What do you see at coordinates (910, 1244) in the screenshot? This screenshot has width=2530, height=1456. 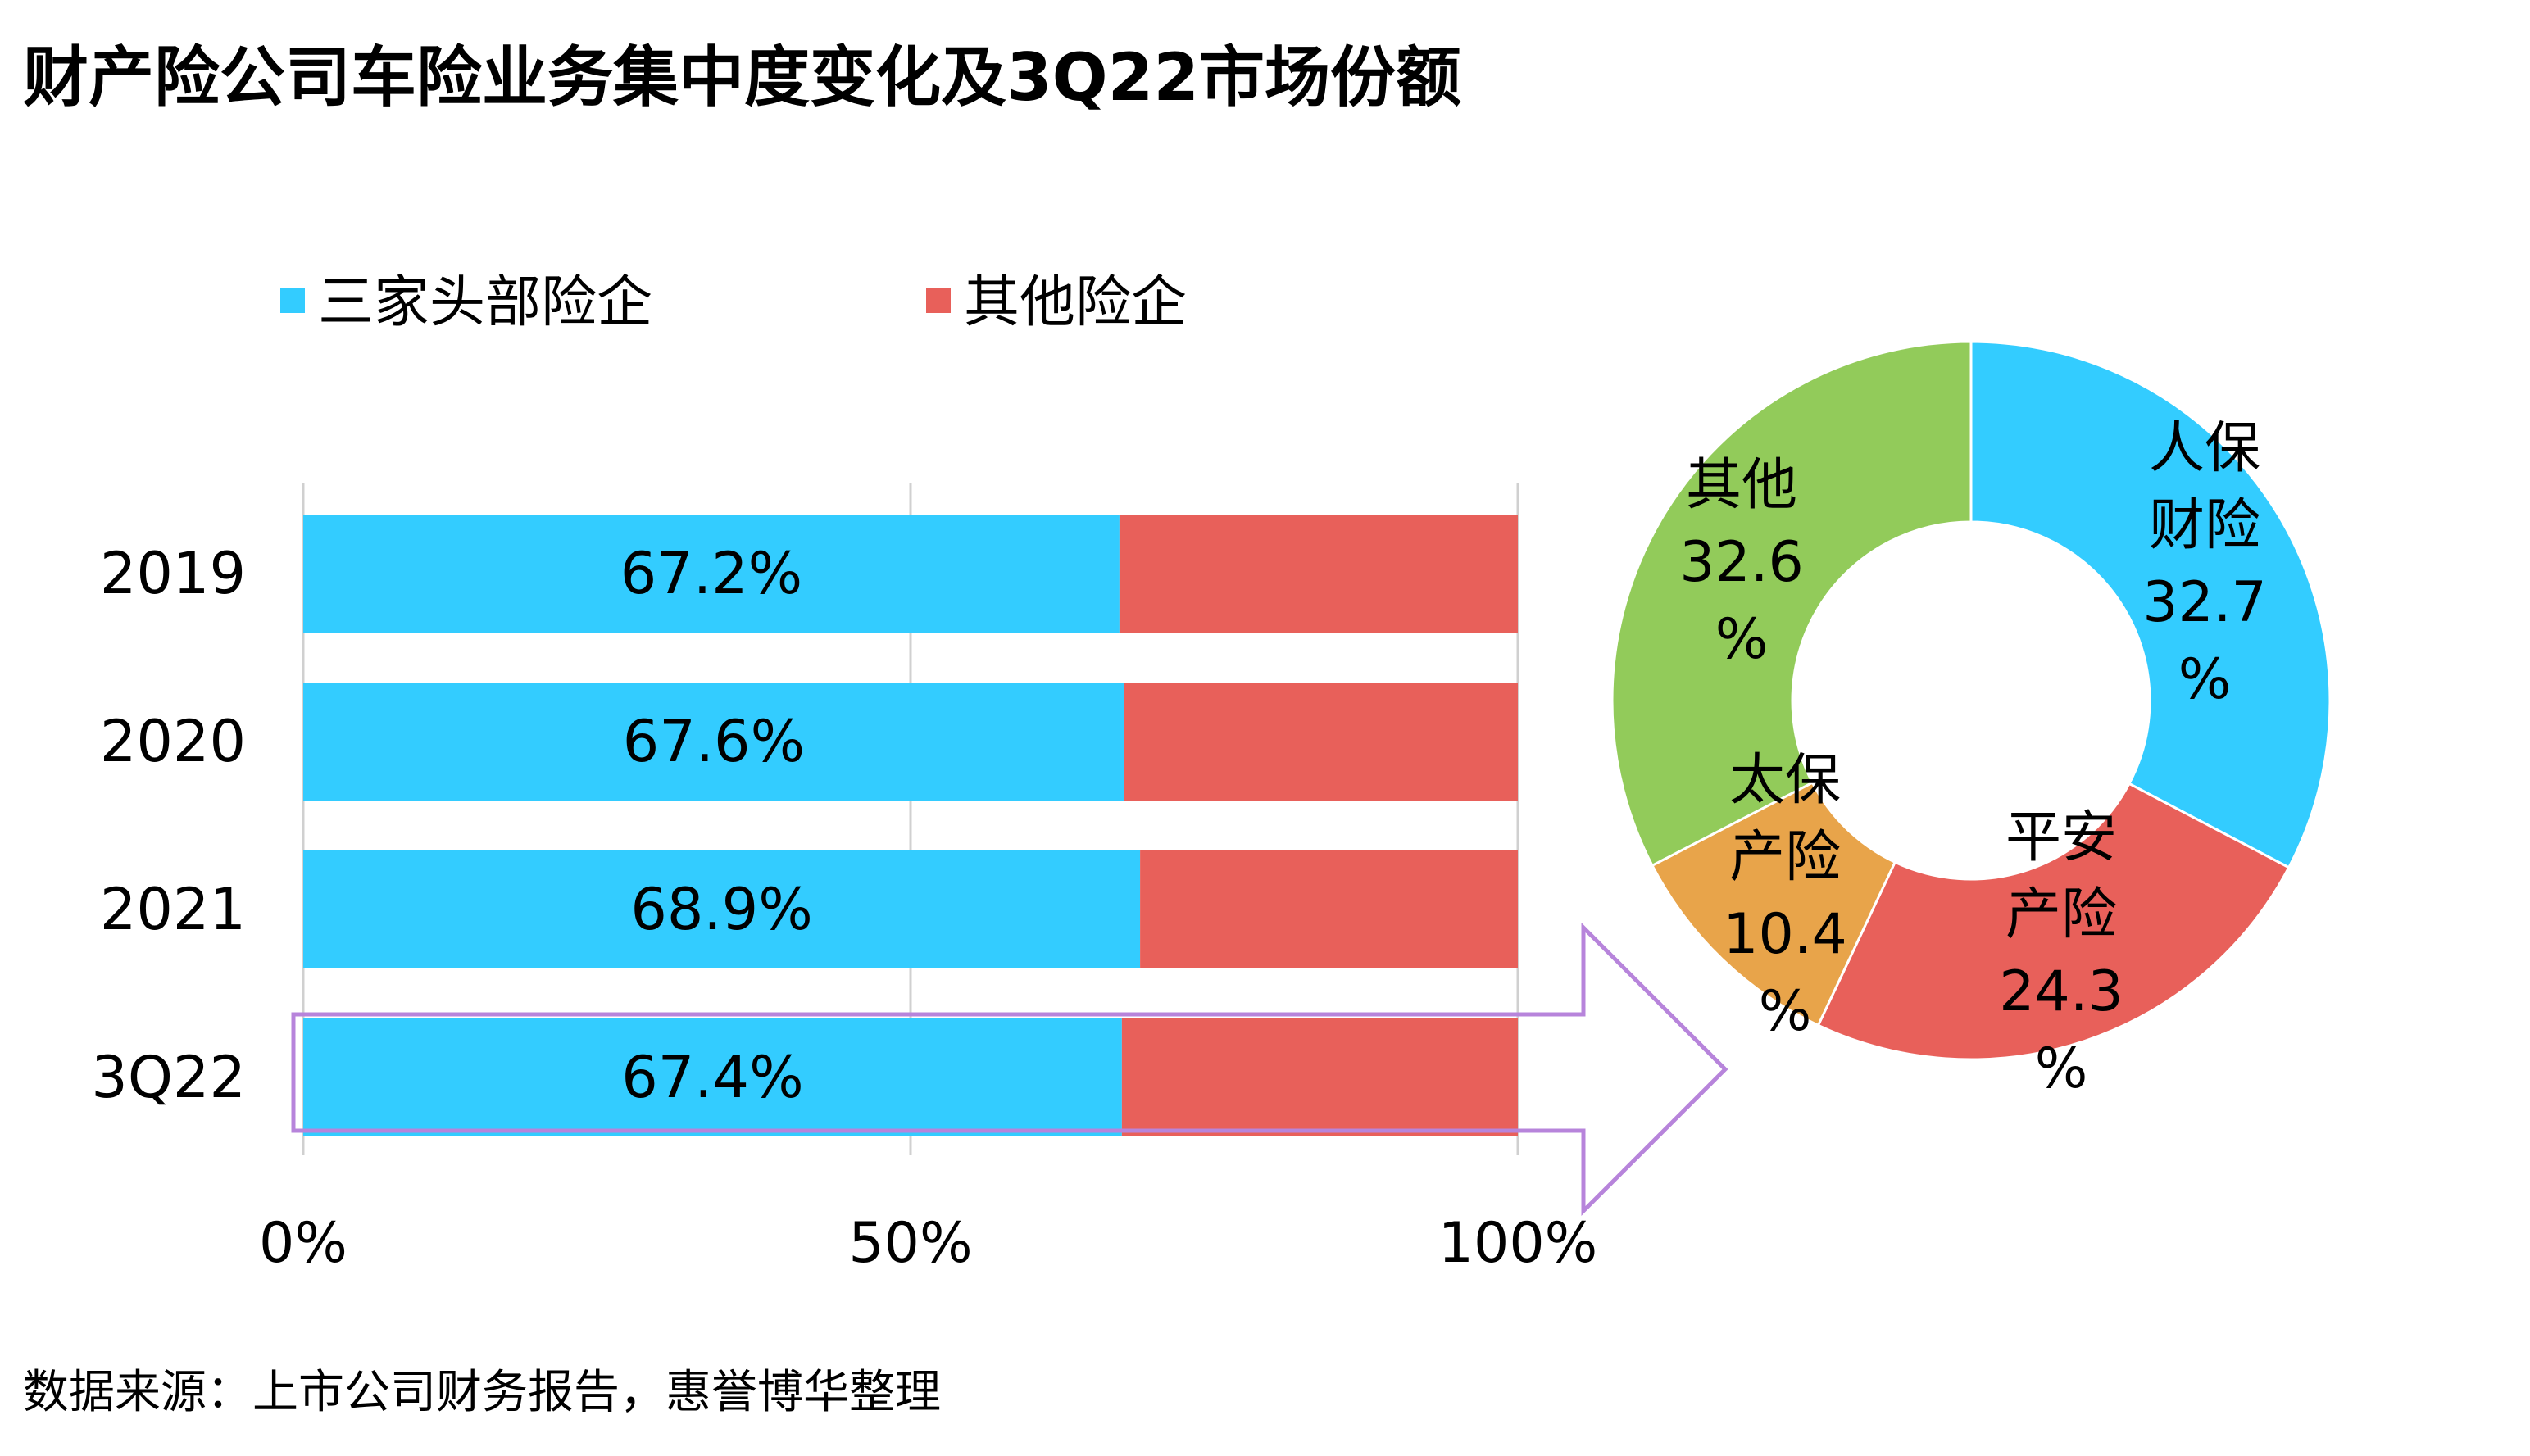 I see `x-tick-label-1: 50%` at bounding box center [910, 1244].